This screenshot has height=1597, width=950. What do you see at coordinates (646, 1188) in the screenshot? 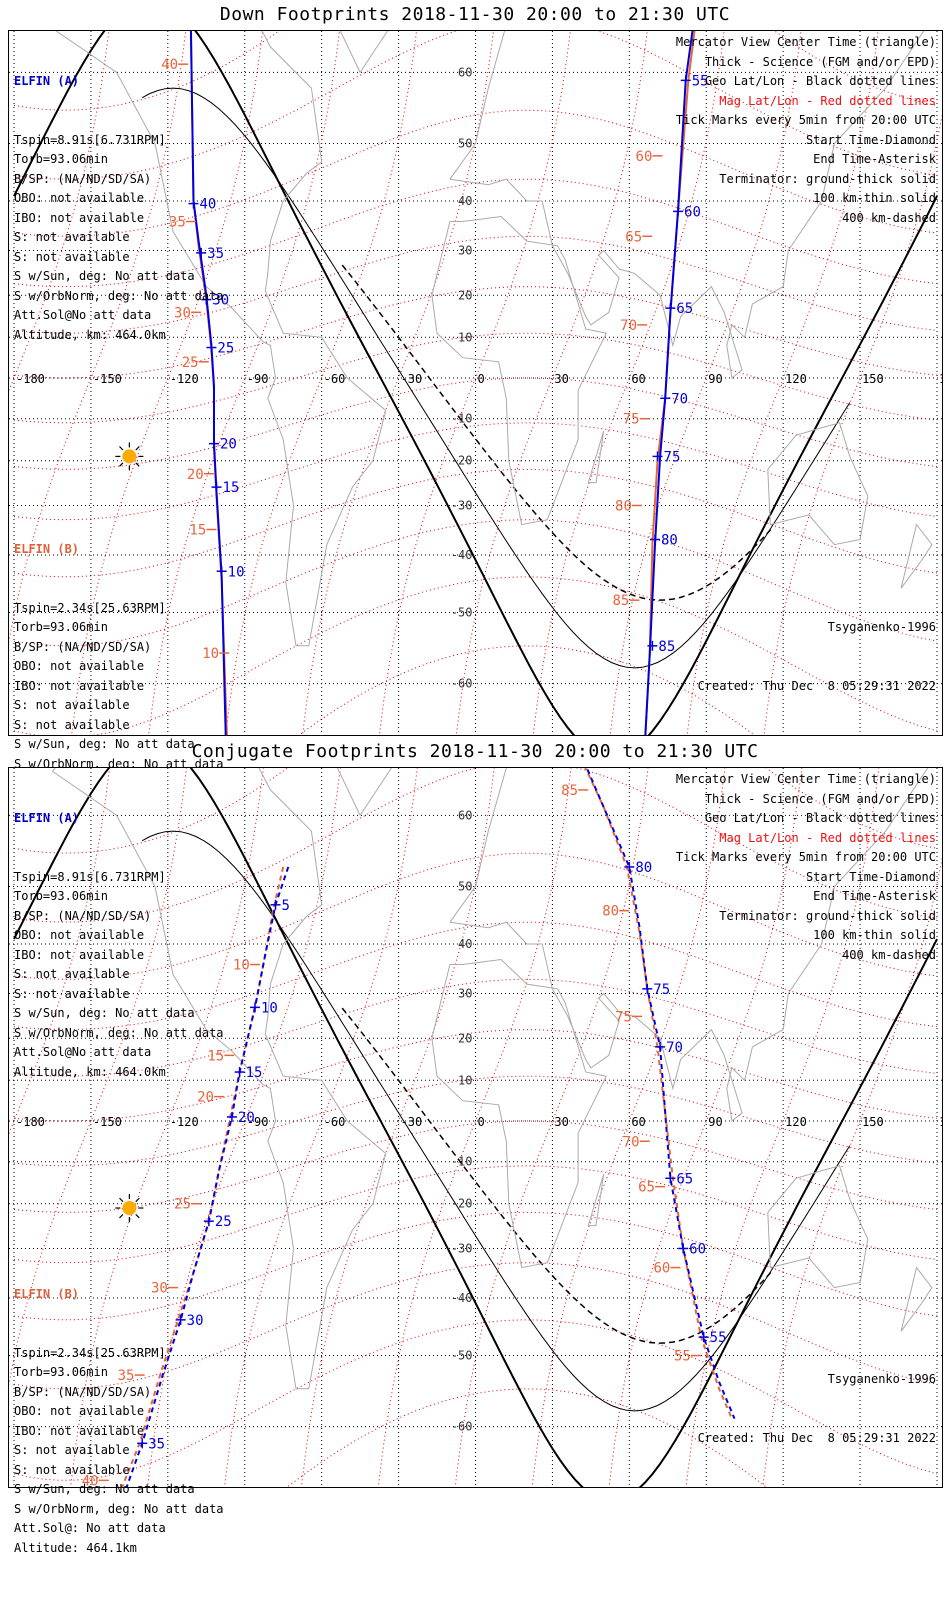
I see `track-b-tick-label: 65` at bounding box center [646, 1188].